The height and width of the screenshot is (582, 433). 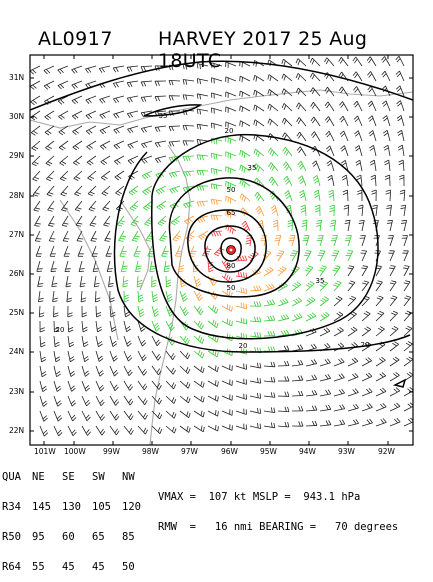 What do you see at coordinates (77, 507) in the screenshot?
I see `radii-row-r34: R34 145 130 105 120` at bounding box center [77, 507].